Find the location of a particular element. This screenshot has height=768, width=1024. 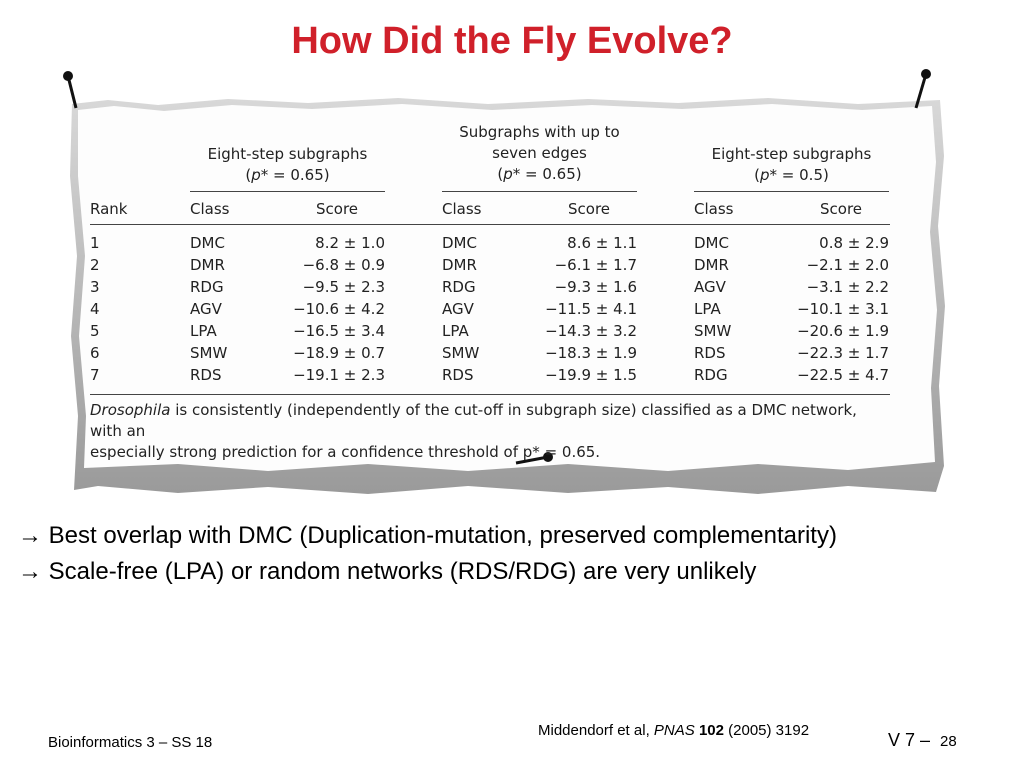

score-header-1: Score is located at coordinates (337, 209).